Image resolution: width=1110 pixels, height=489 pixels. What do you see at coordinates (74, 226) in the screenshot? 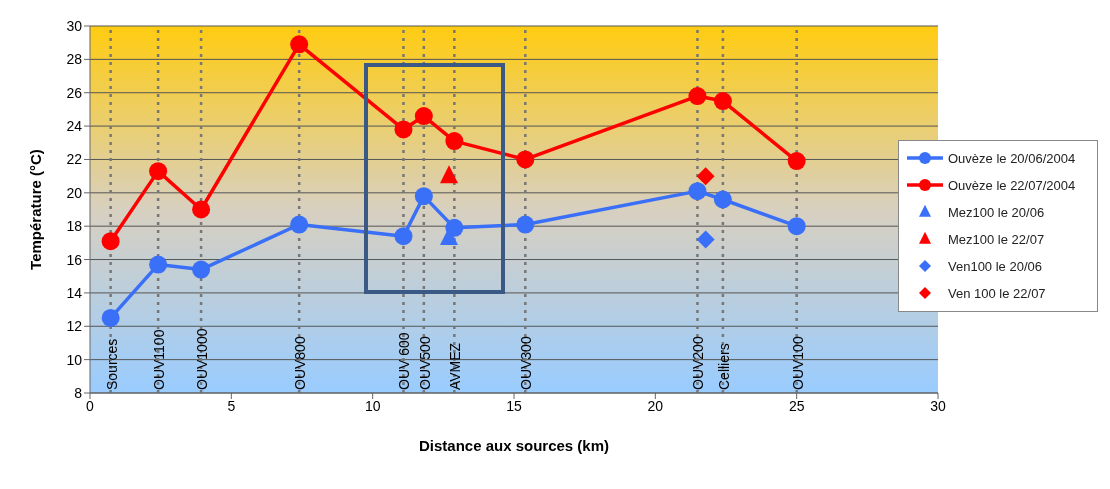
I see `y-tick-label: 18` at bounding box center [74, 226].